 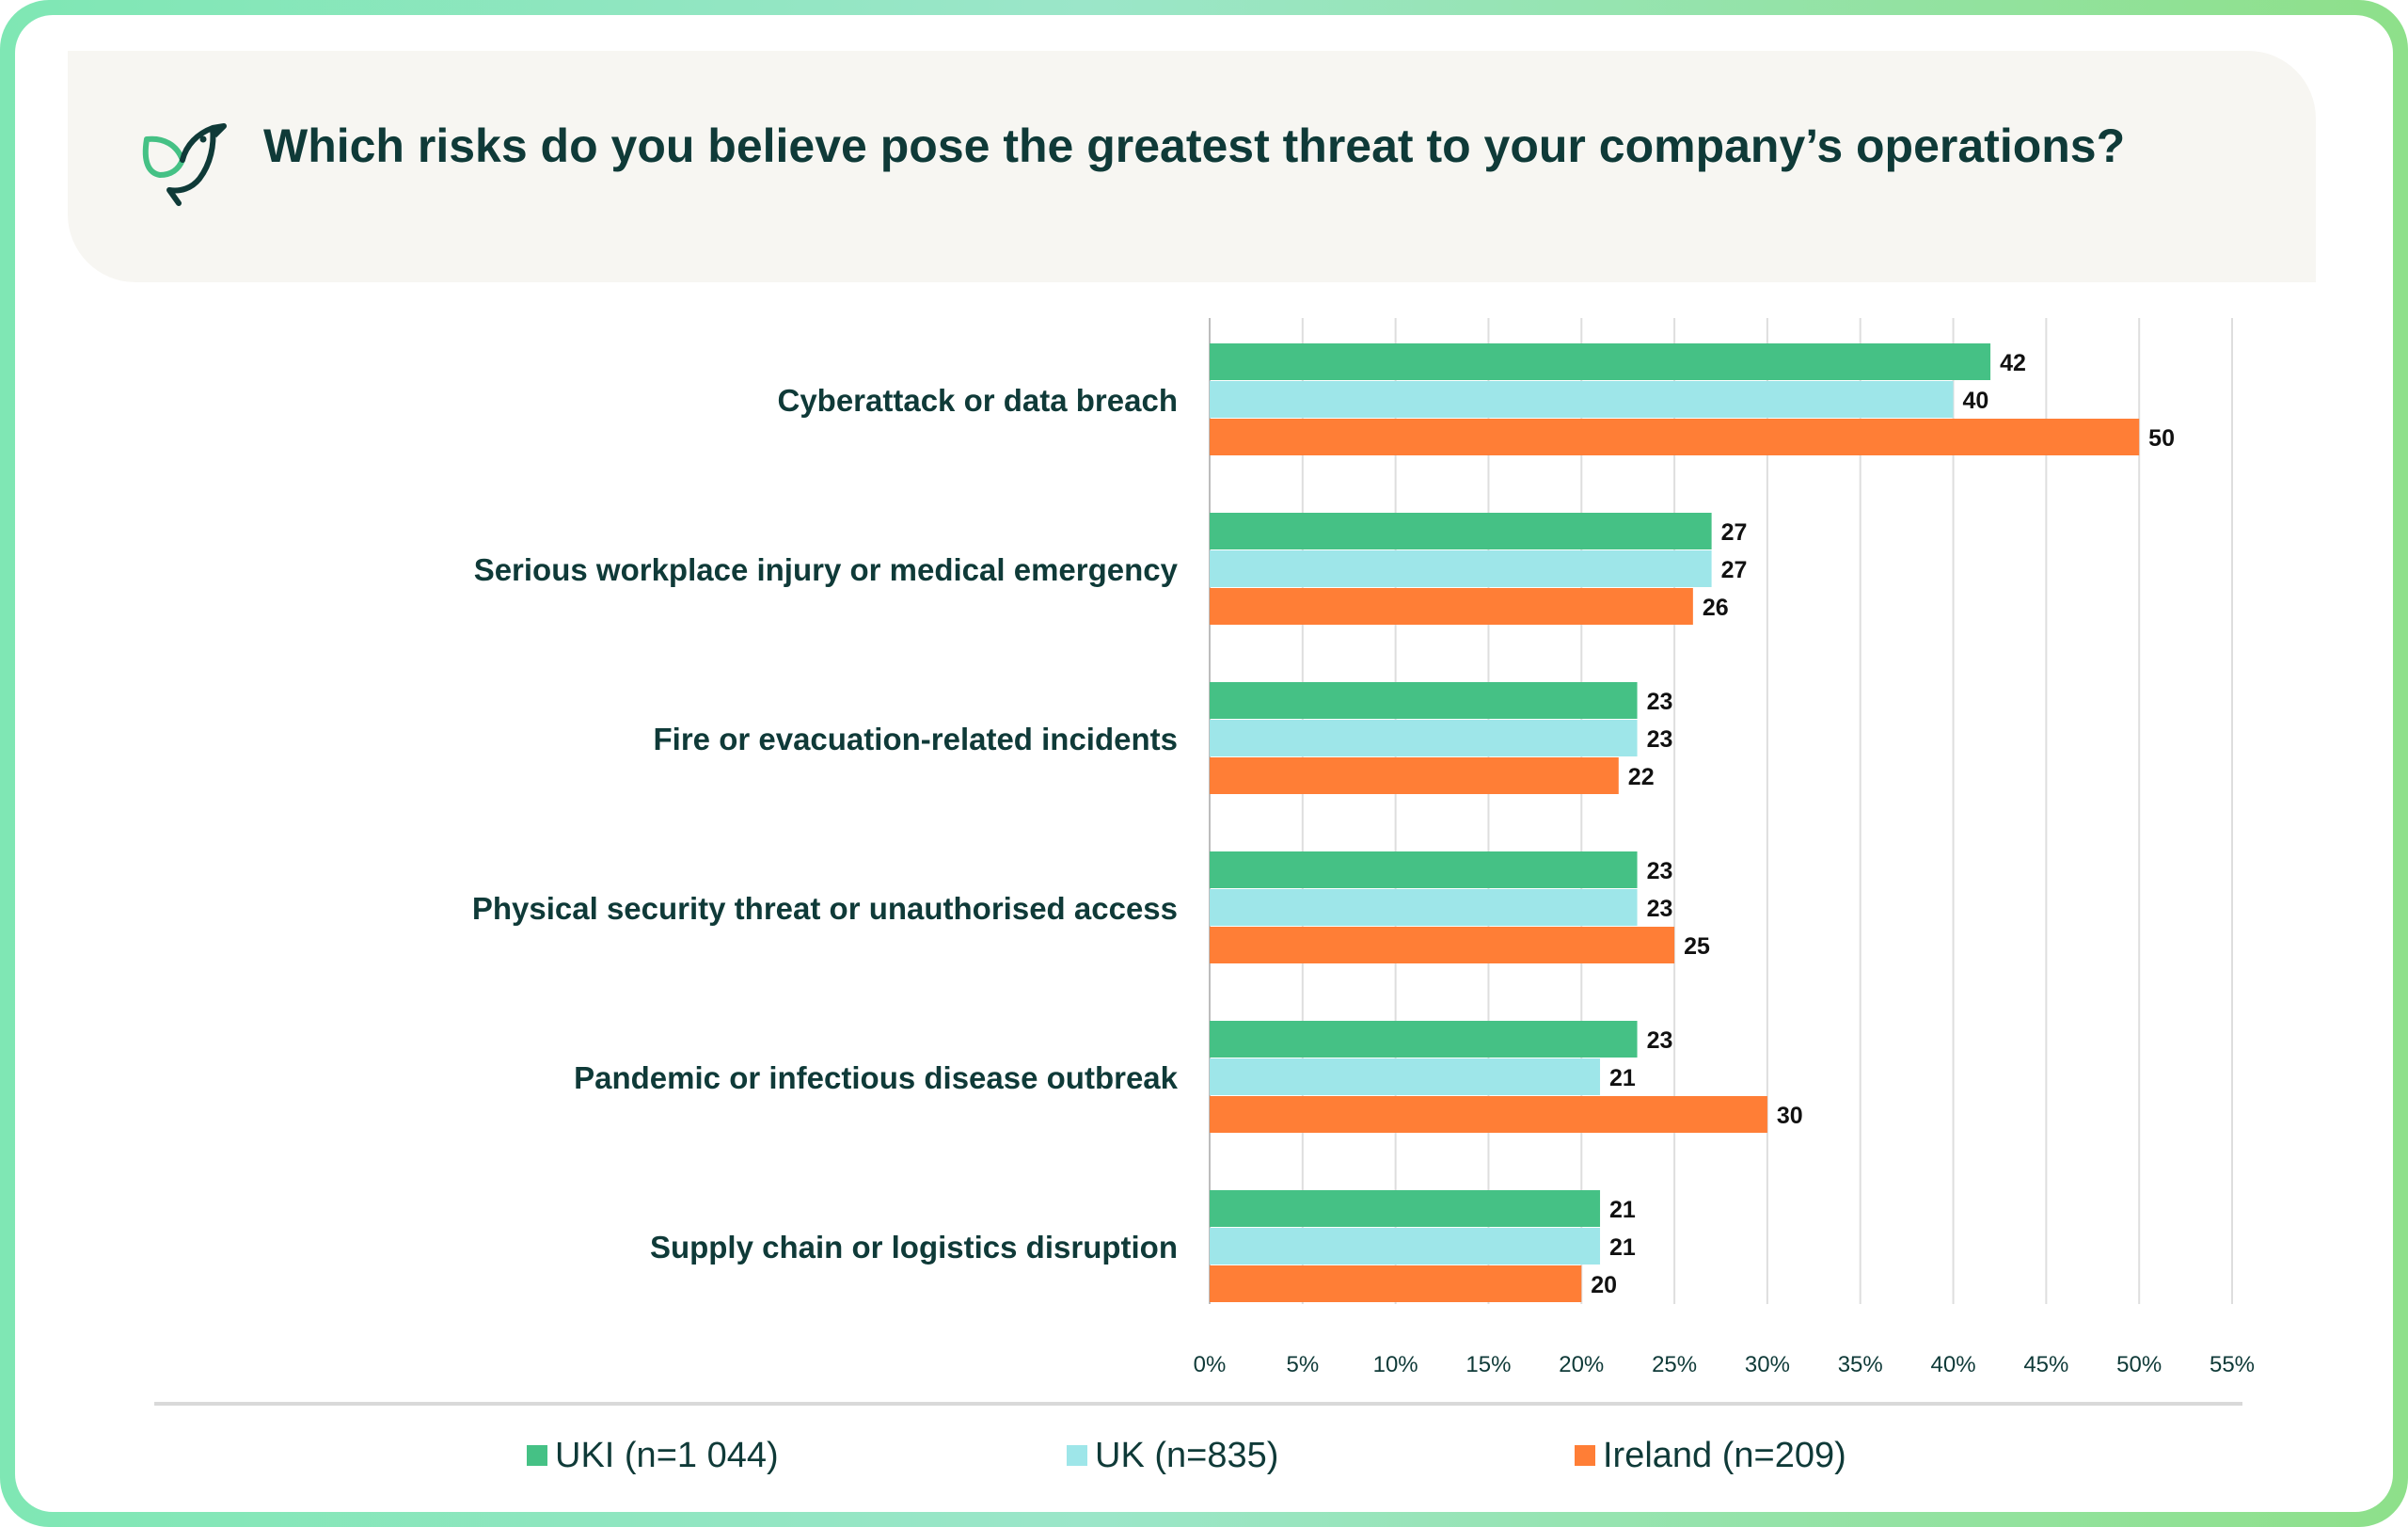 I want to click on x-tick-label: 30%, so click(x=1768, y=1364).